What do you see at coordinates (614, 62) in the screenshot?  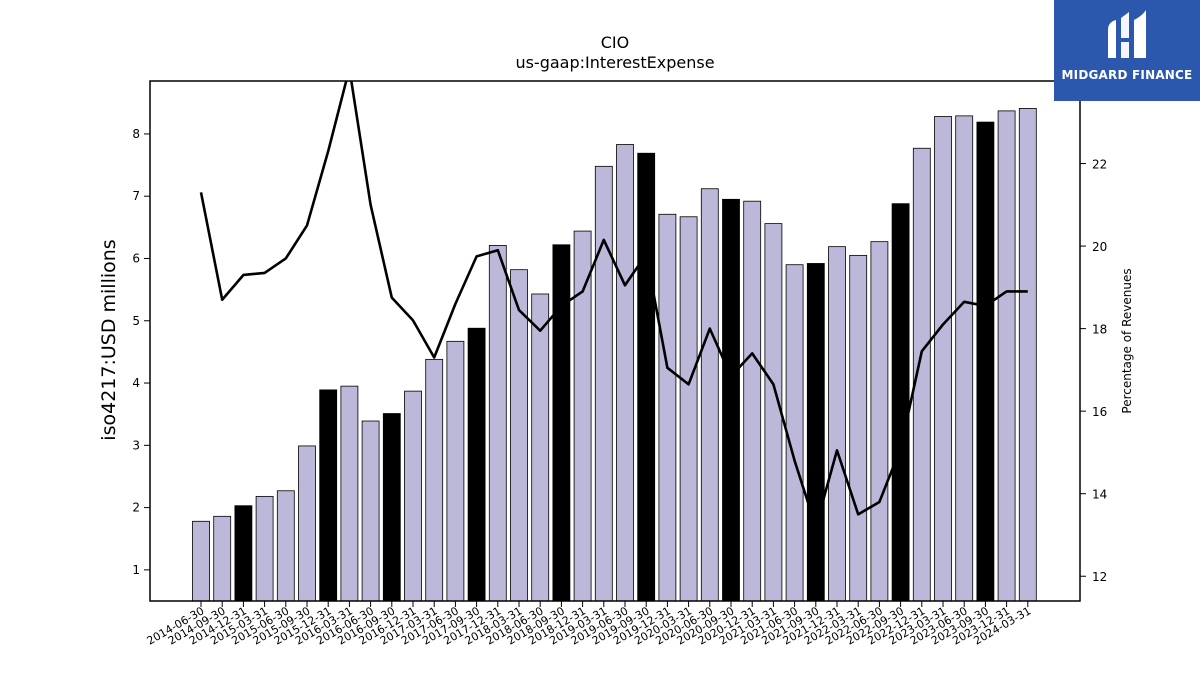 I see `chart-subtitle: us-gaap:InterestExpense` at bounding box center [614, 62].